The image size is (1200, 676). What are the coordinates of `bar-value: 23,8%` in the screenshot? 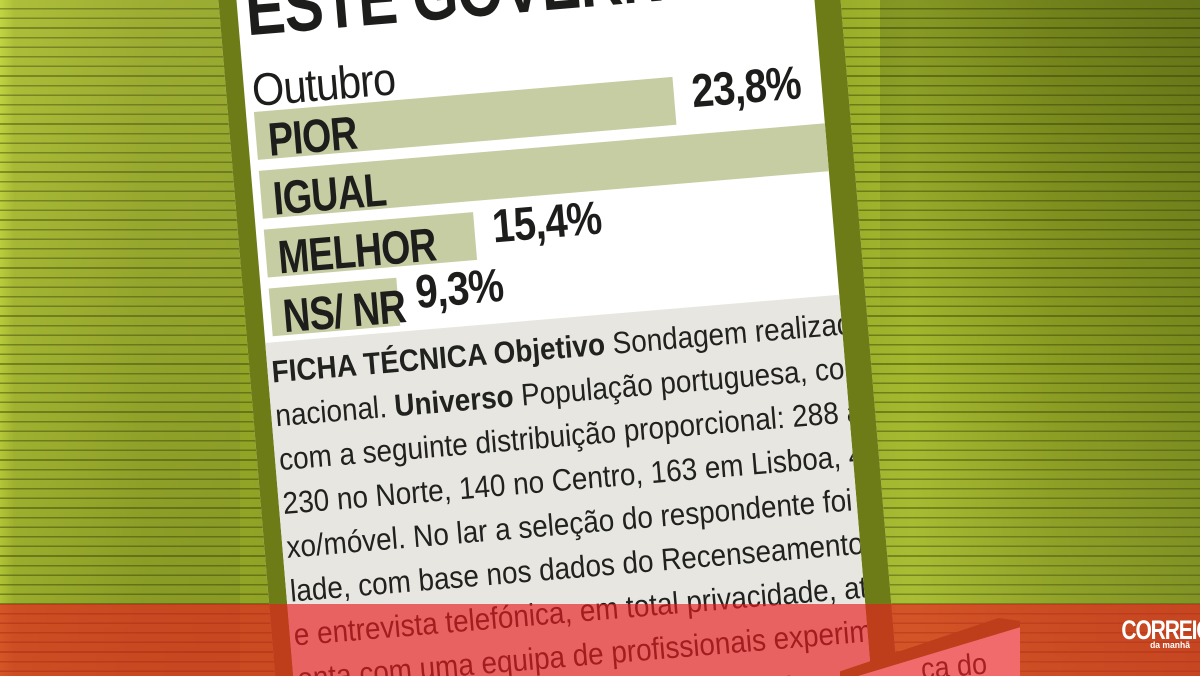 It's located at (746, 86).